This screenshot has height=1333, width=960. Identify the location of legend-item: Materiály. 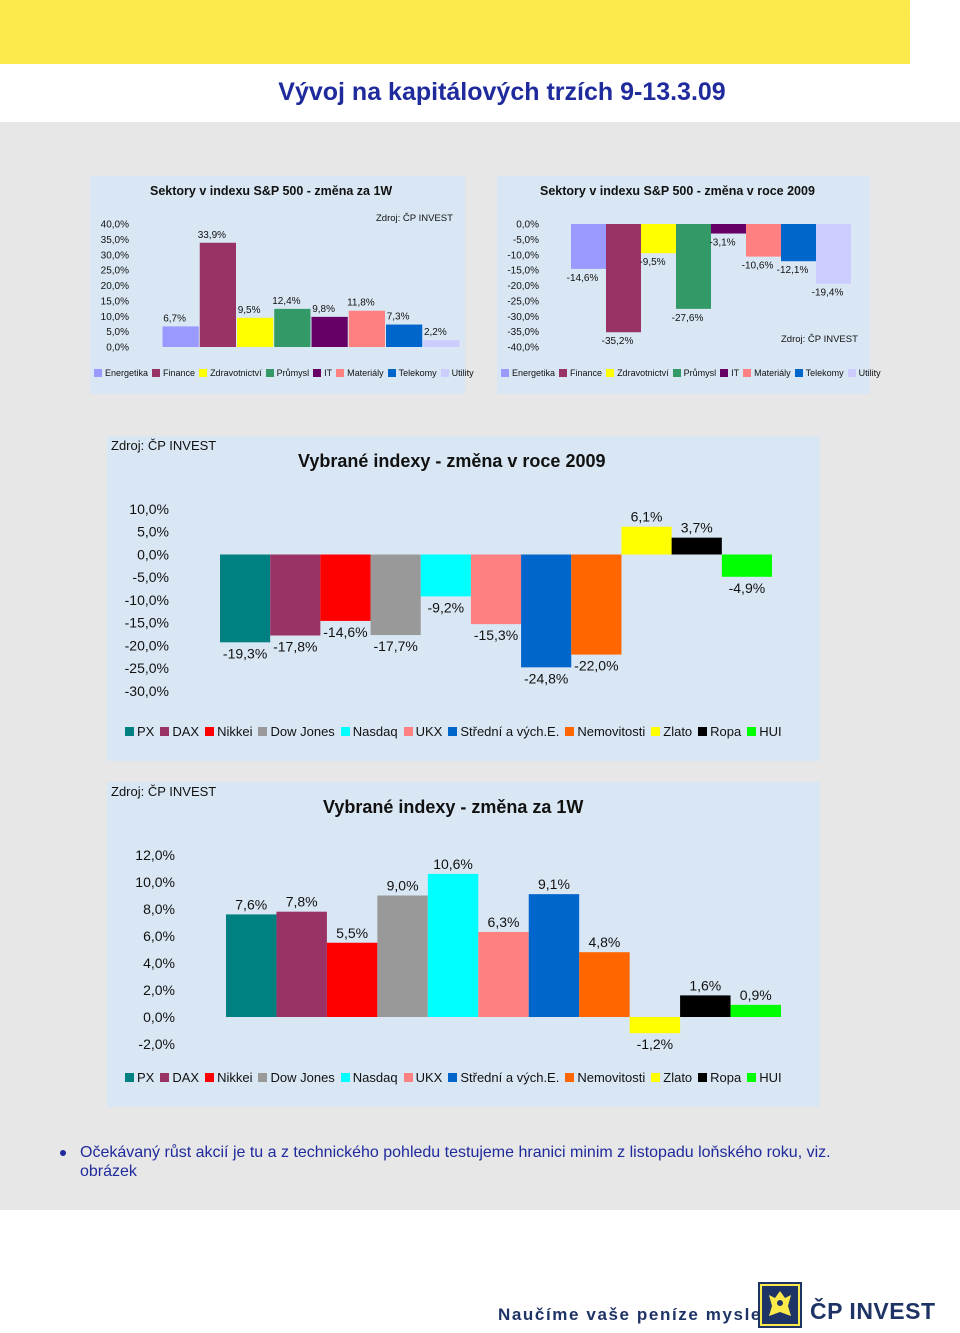
(360, 373).